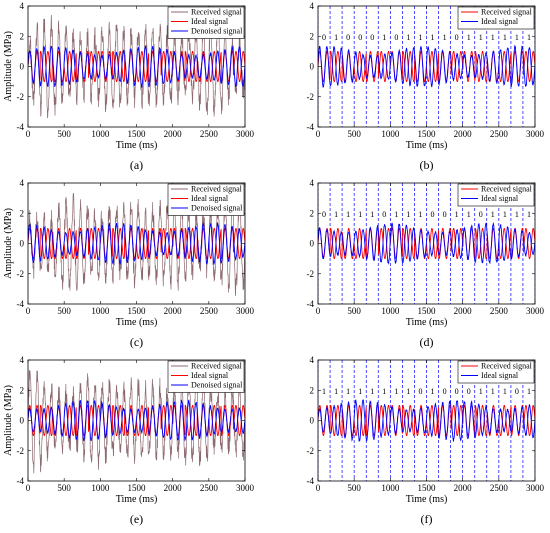 The image size is (550, 533). What do you see at coordinates (8, 66) in the screenshot?
I see `y-axis-label: Amplitude (MPa)` at bounding box center [8, 66].